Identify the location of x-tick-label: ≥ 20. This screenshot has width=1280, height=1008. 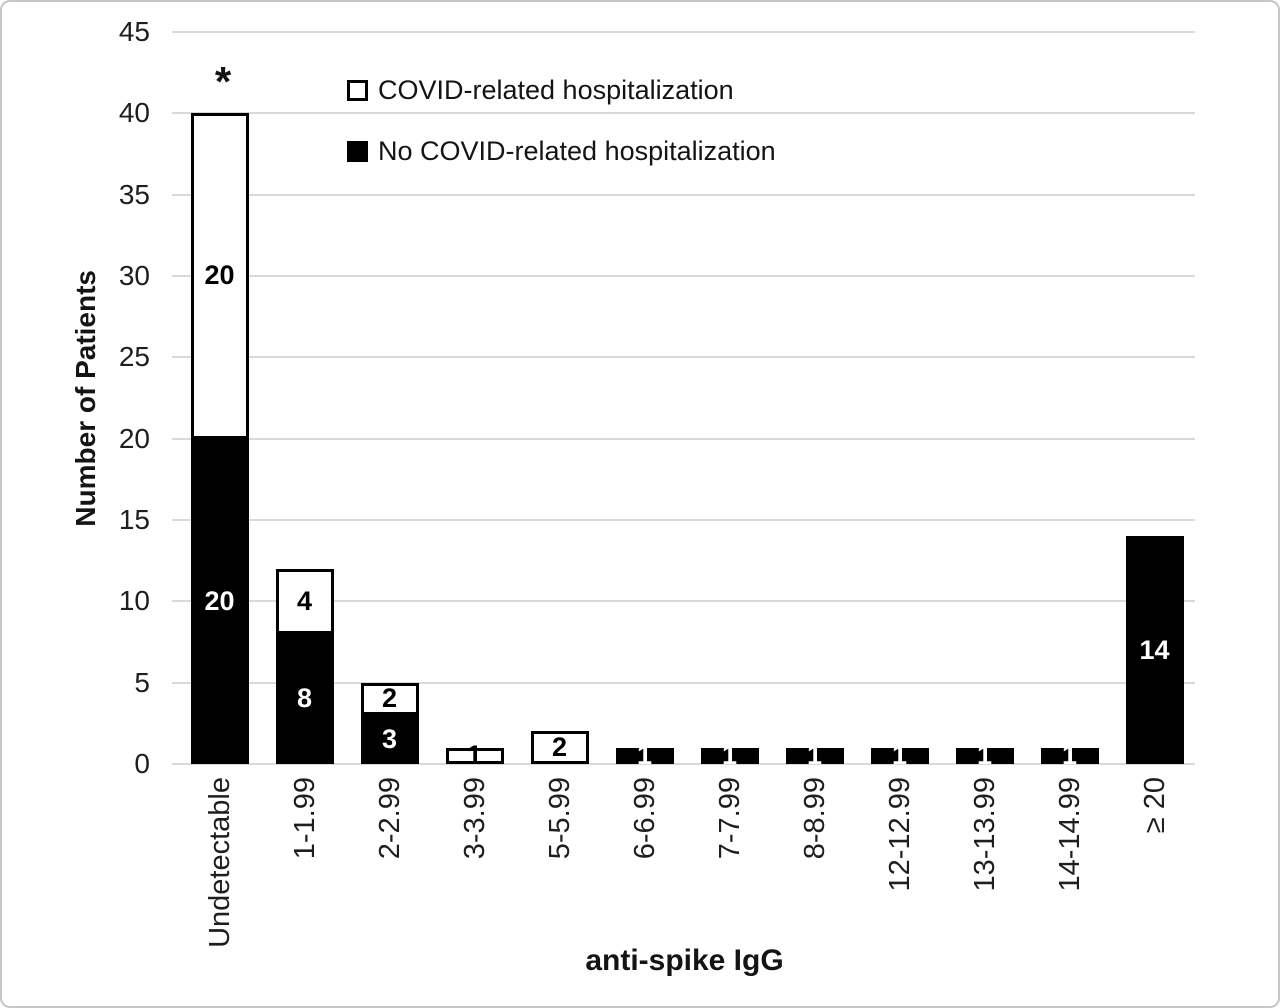
(1154, 805).